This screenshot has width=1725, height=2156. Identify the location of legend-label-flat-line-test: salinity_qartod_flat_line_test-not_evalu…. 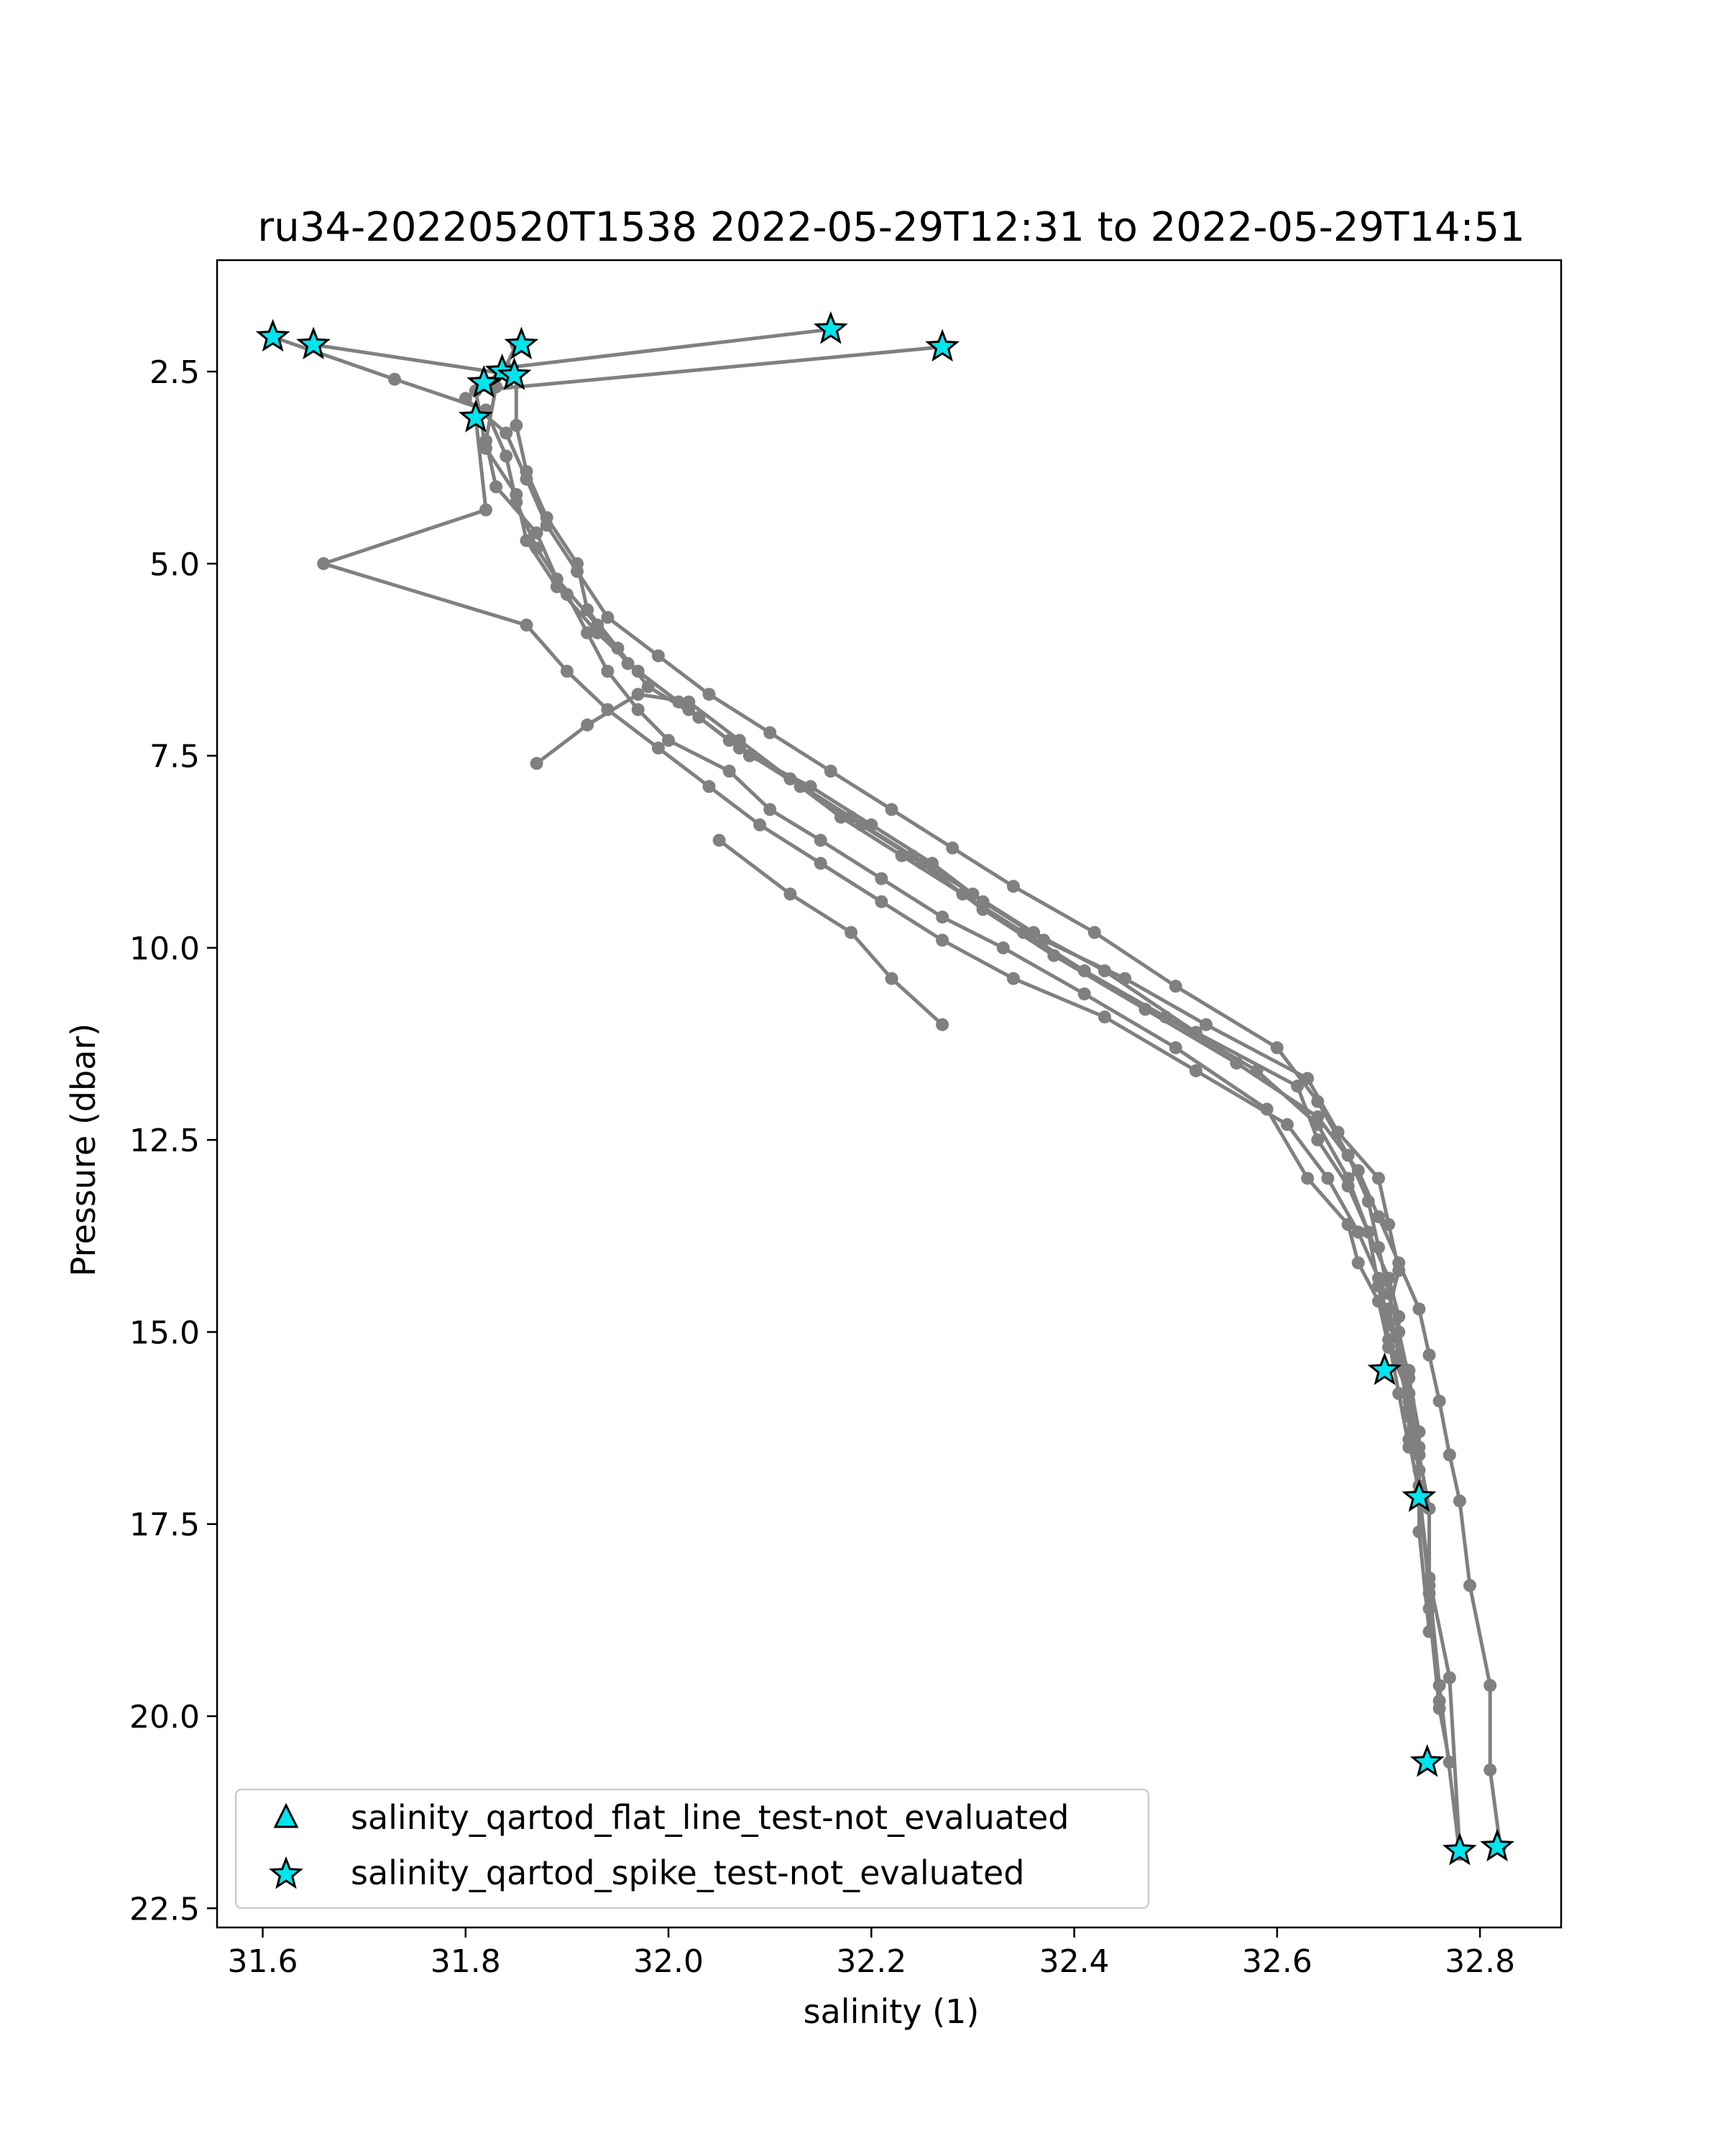
(710, 1818).